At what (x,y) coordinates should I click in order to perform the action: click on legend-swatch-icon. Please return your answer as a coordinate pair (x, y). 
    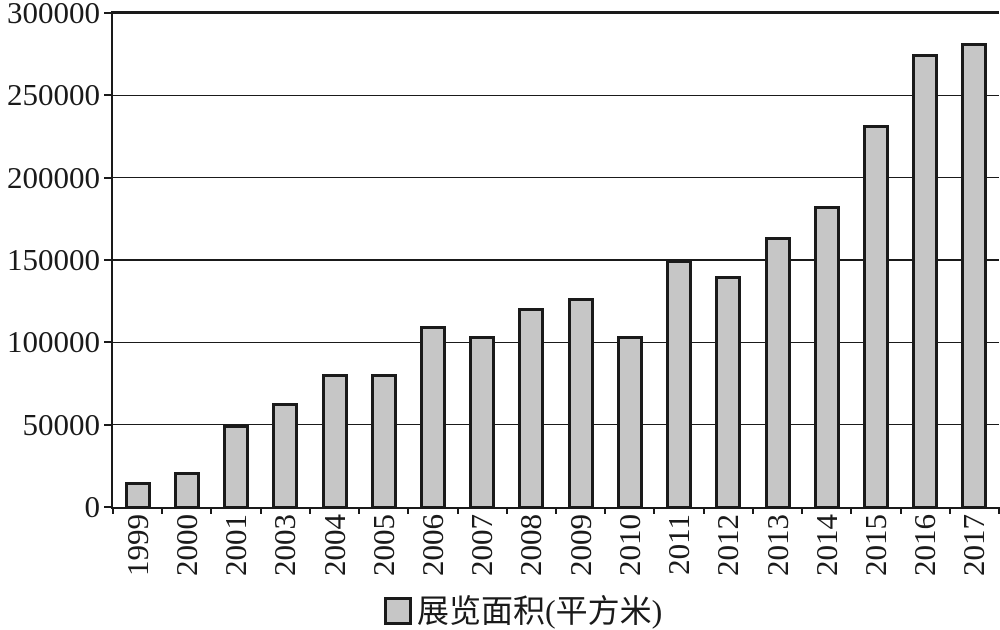
    Looking at the image, I should click on (398, 611).